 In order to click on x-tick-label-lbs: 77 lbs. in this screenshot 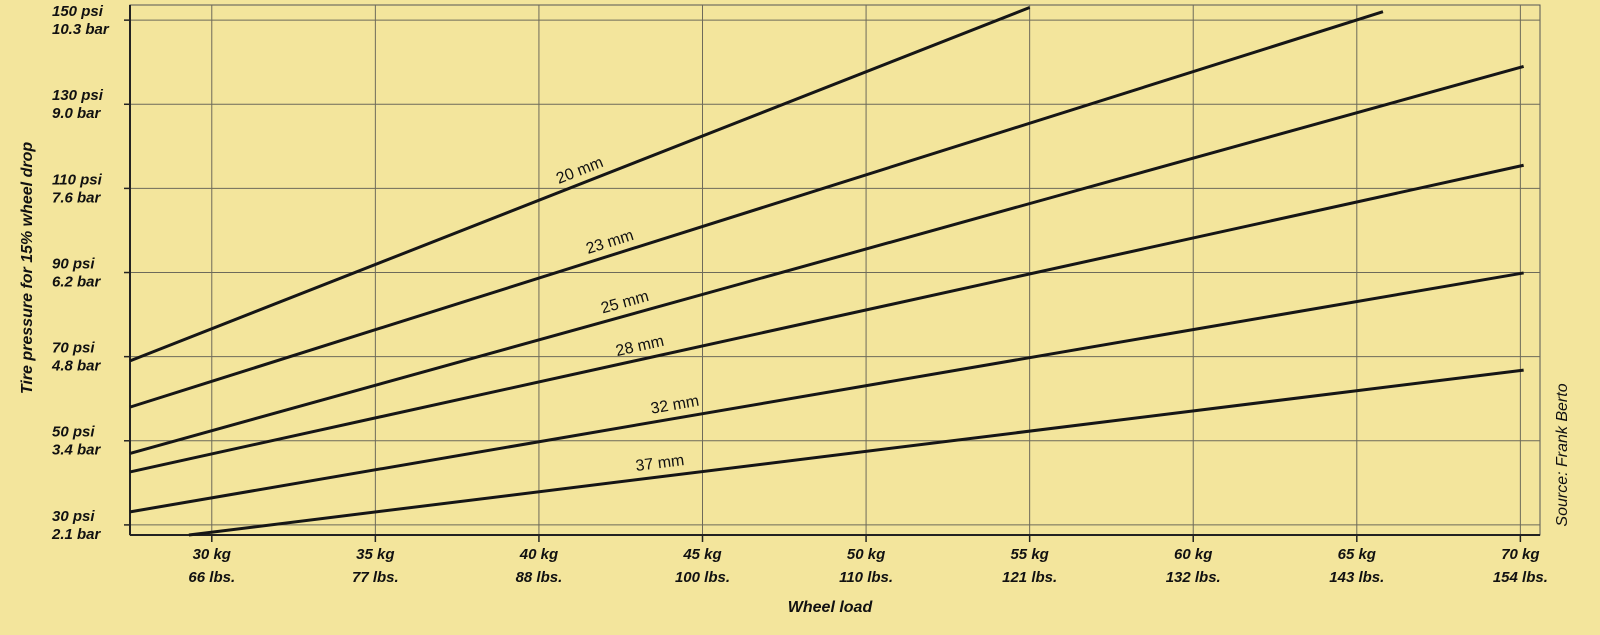, I will do `click(375, 577)`.